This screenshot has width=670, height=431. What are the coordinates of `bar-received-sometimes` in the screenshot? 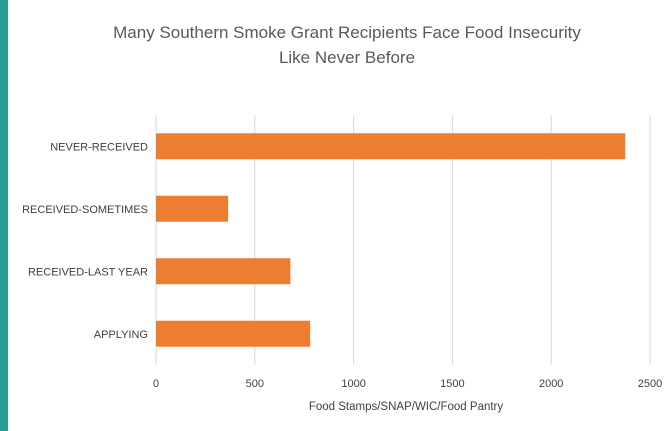 It's located at (192, 208).